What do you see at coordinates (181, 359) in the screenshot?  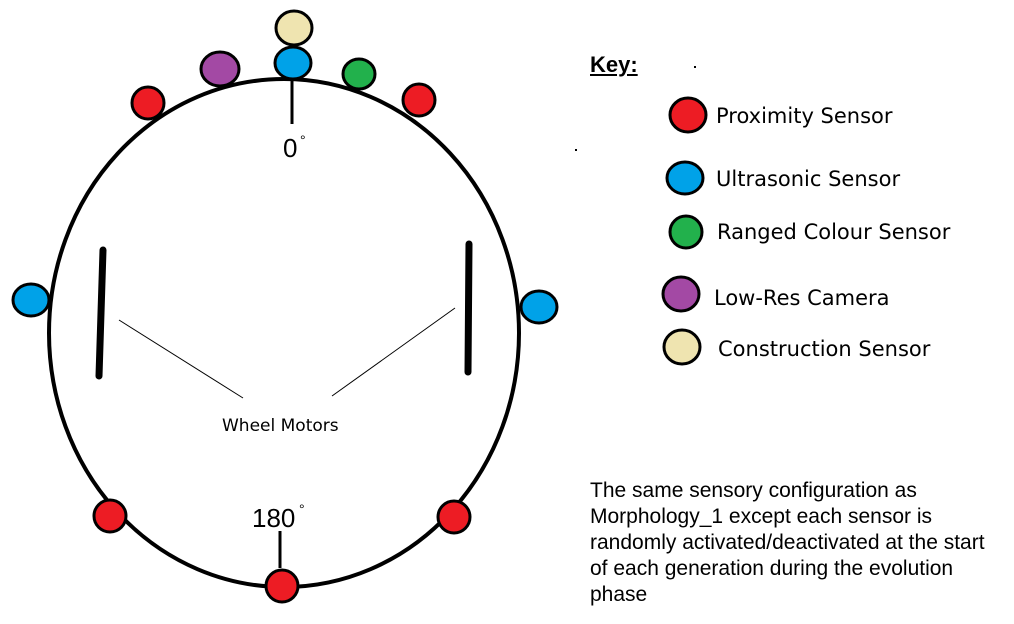 I see `wheel-pointer-left` at bounding box center [181, 359].